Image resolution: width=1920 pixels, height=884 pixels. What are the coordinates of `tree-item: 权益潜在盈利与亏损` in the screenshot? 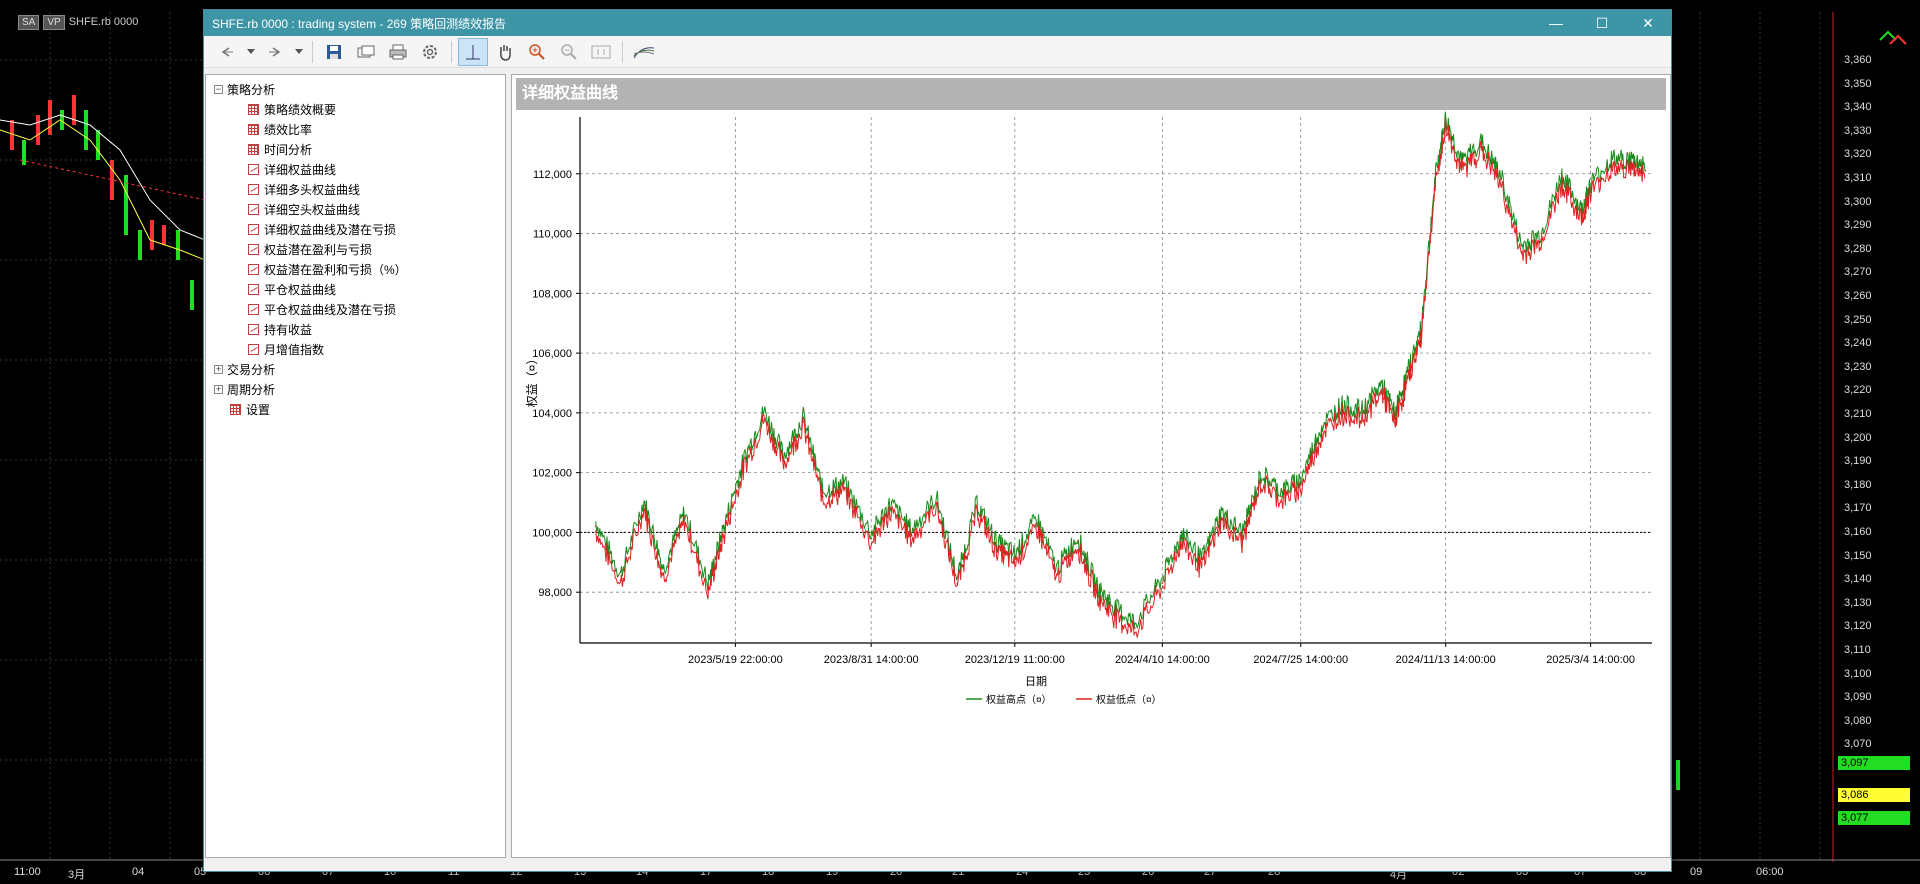 It's located at (355, 249).